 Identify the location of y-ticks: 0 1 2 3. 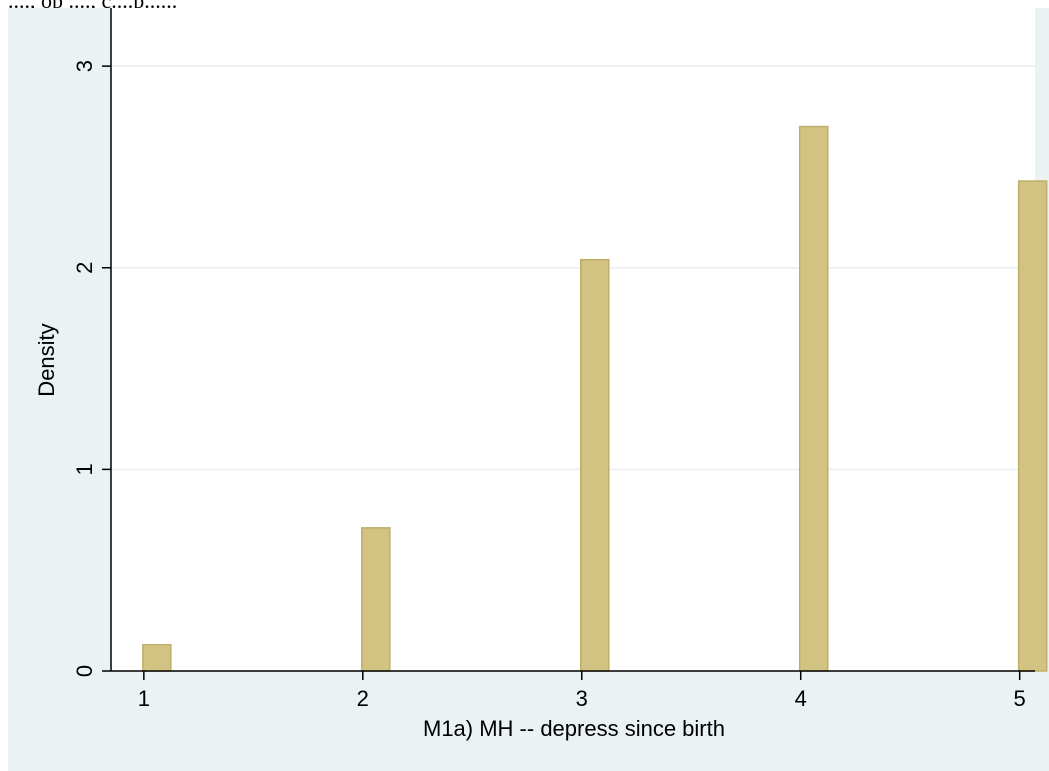
(91, 368).